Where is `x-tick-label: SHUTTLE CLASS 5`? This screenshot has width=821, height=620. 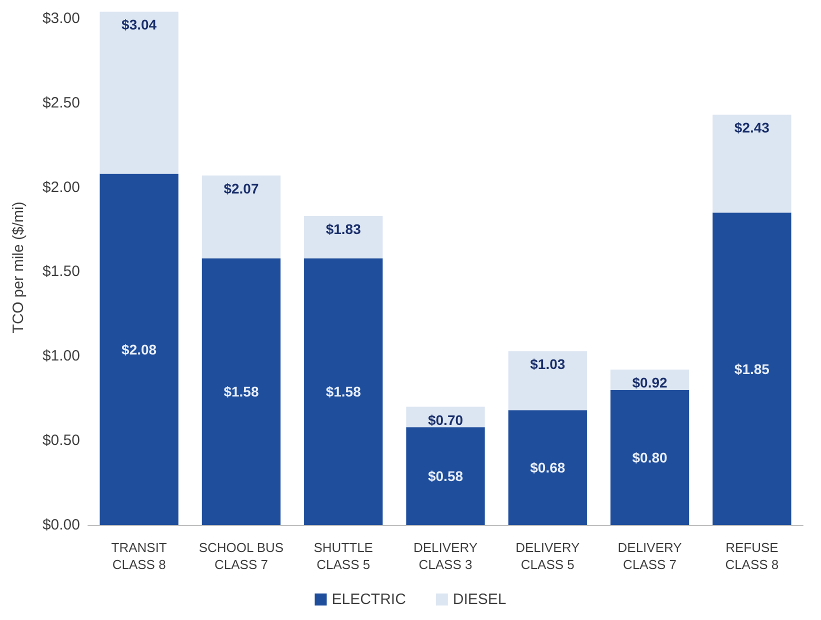 x-tick-label: SHUTTLE CLASS 5 is located at coordinates (344, 556).